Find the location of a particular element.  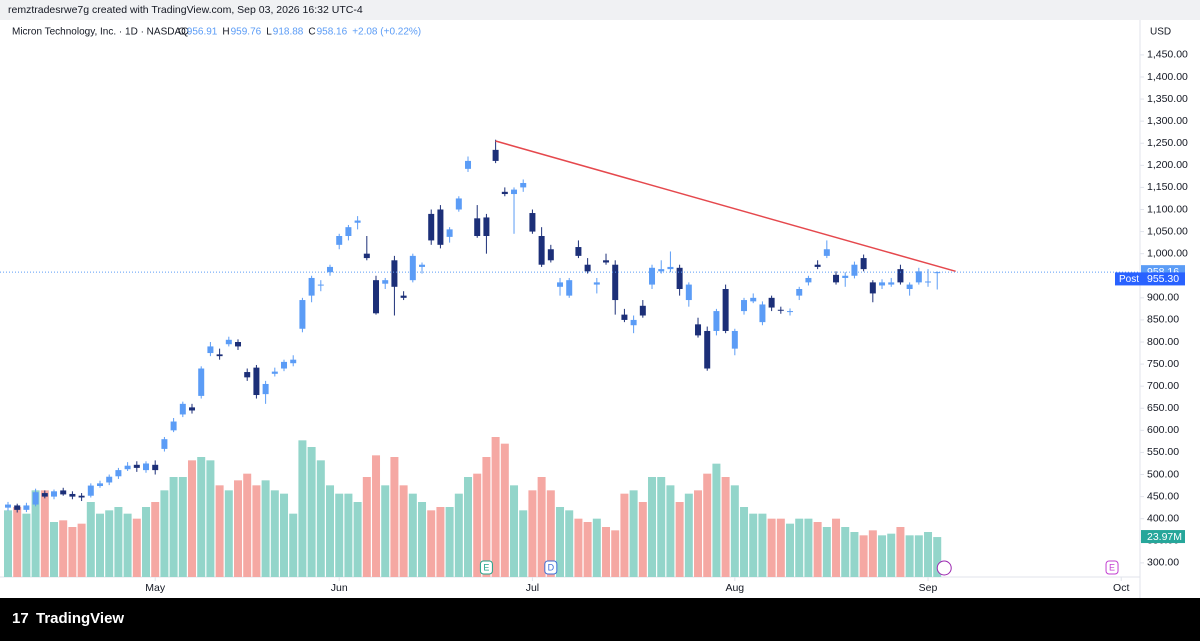

event-label: E is located at coordinates (1112, 567).